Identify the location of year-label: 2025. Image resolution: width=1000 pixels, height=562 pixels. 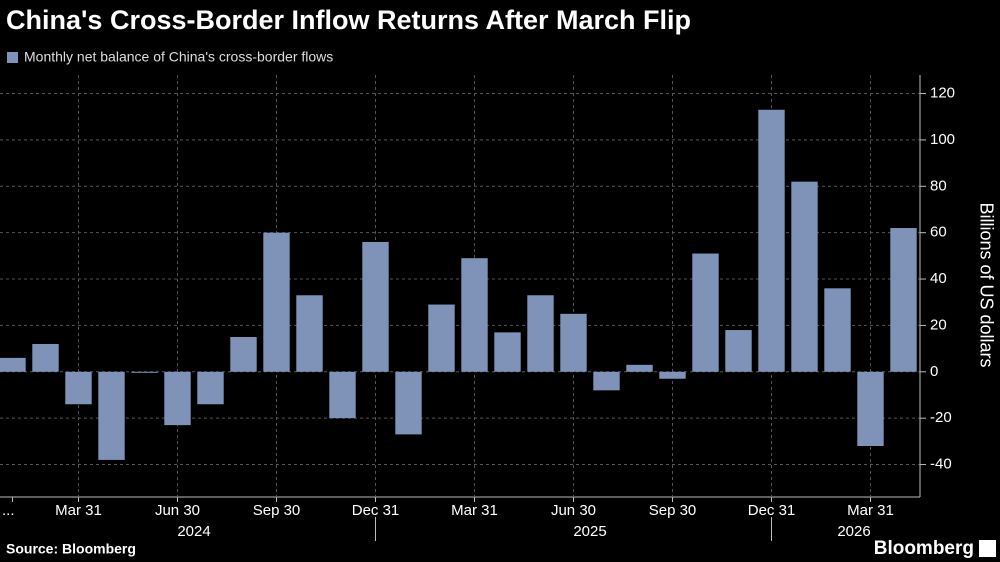
(589, 531).